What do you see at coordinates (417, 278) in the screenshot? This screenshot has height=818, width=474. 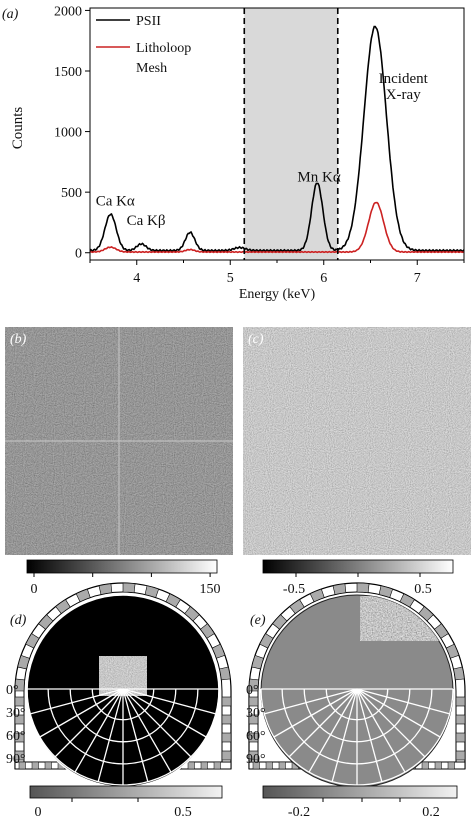 I see `x-tick-label: 7` at bounding box center [417, 278].